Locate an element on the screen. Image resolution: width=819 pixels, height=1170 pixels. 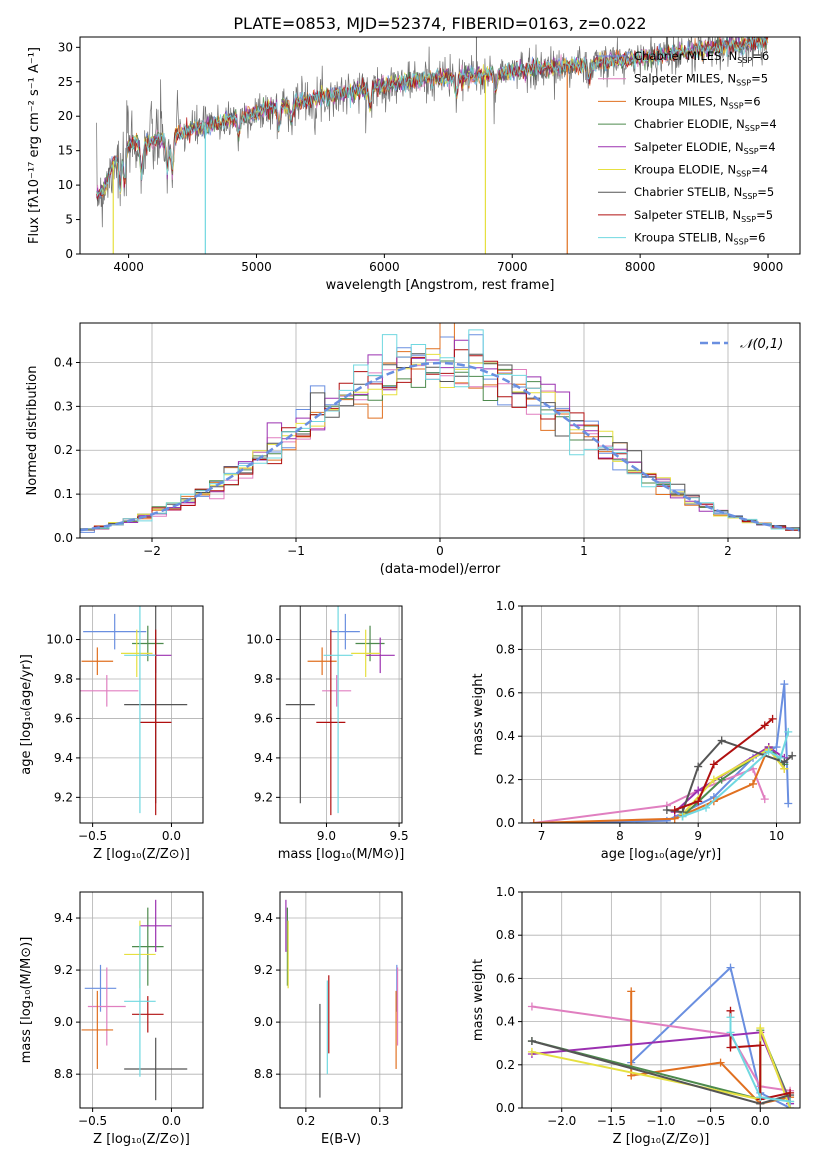
legend-model-name: Kroupa ELODIE is located at coordinates (677, 170).